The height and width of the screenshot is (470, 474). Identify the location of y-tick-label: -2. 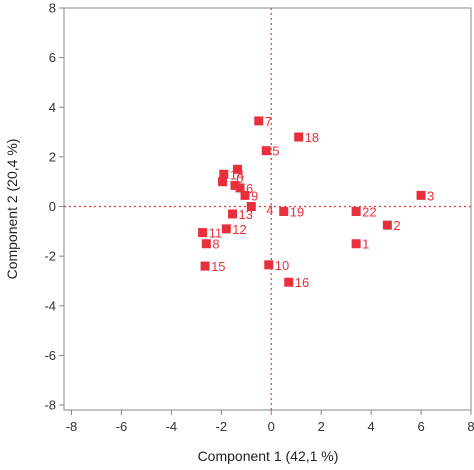
(50, 256).